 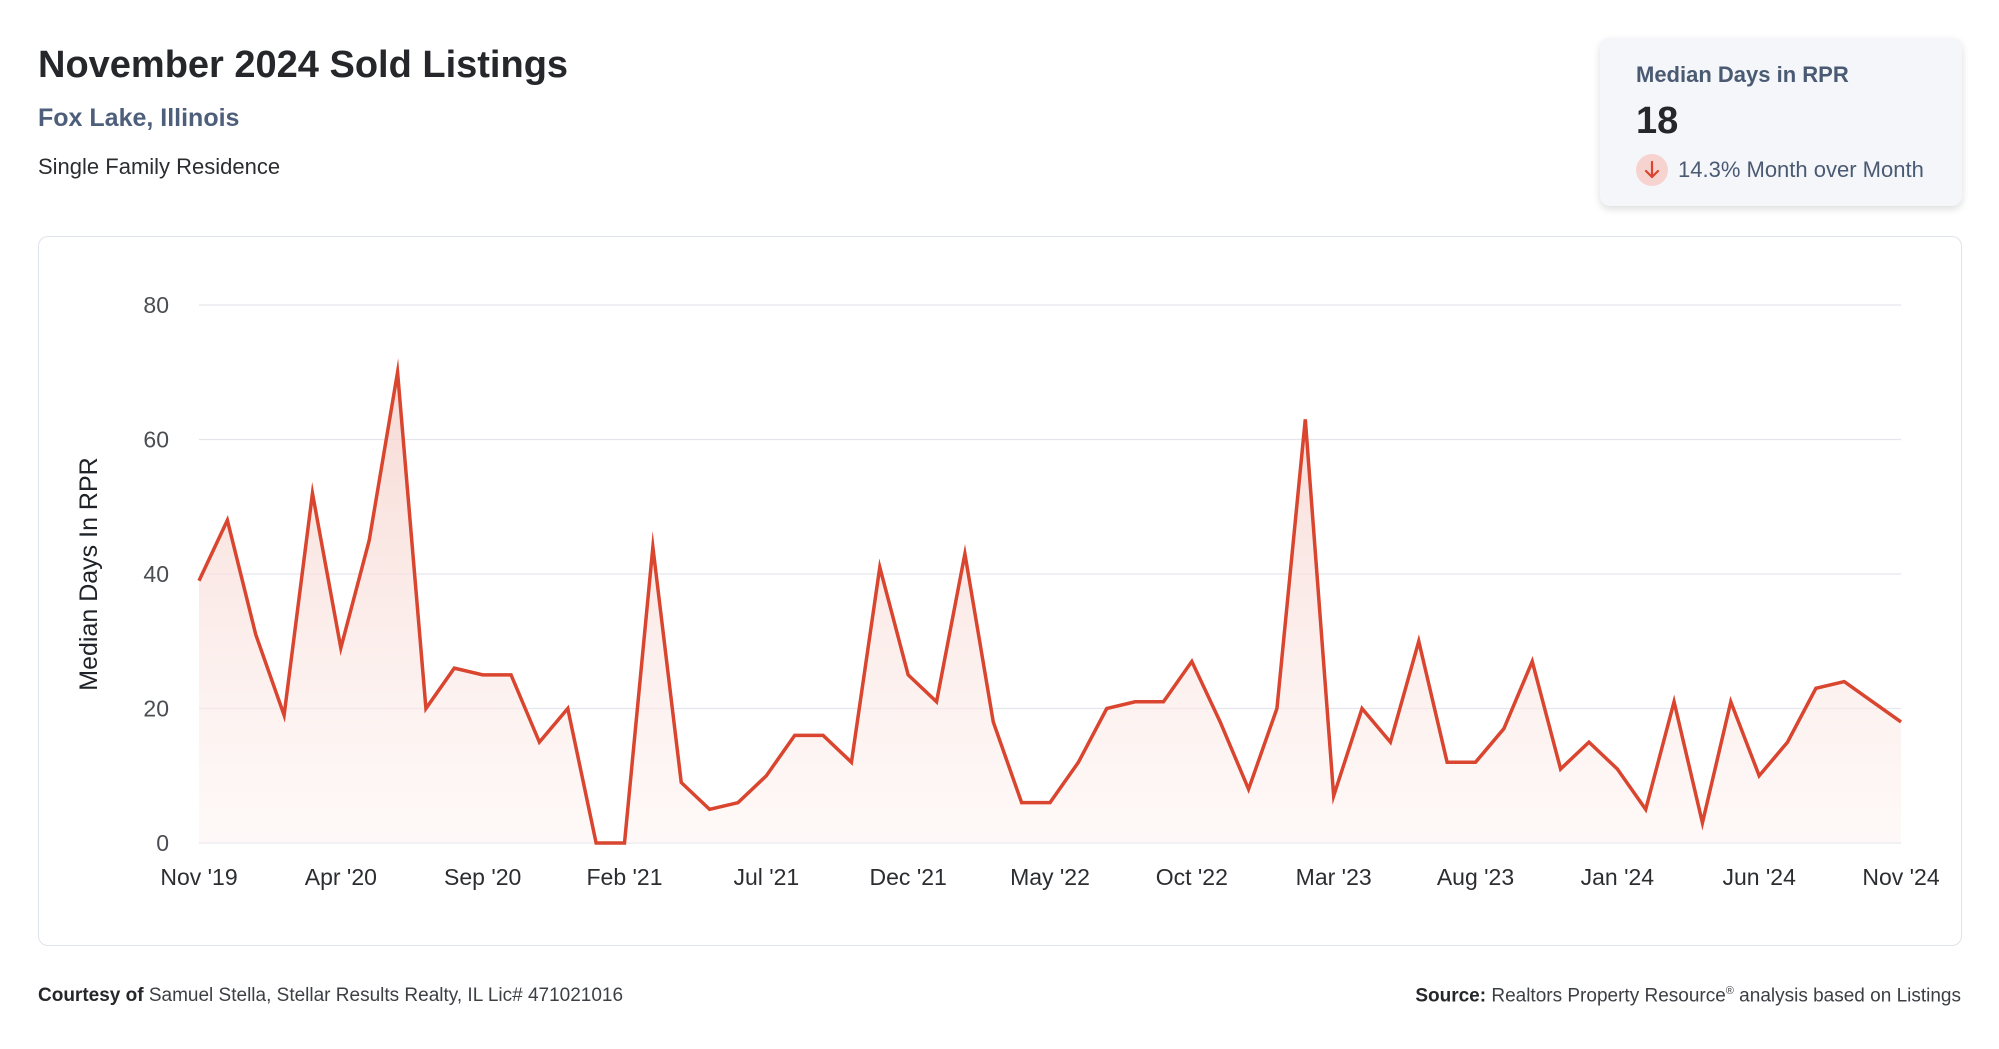 What do you see at coordinates (1657, 121) in the screenshot?
I see `kpi-value: 18` at bounding box center [1657, 121].